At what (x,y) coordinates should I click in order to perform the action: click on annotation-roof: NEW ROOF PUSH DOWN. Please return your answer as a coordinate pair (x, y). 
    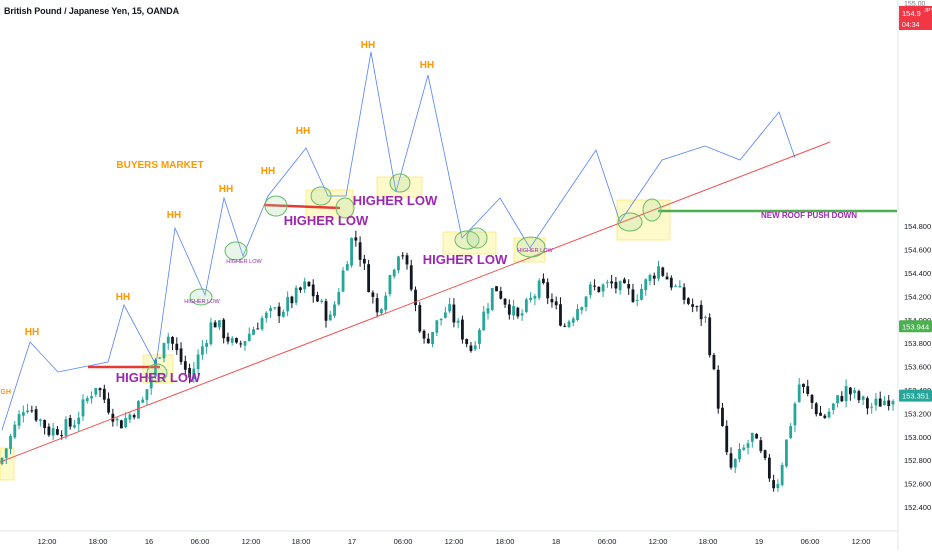
    Looking at the image, I should click on (809, 215).